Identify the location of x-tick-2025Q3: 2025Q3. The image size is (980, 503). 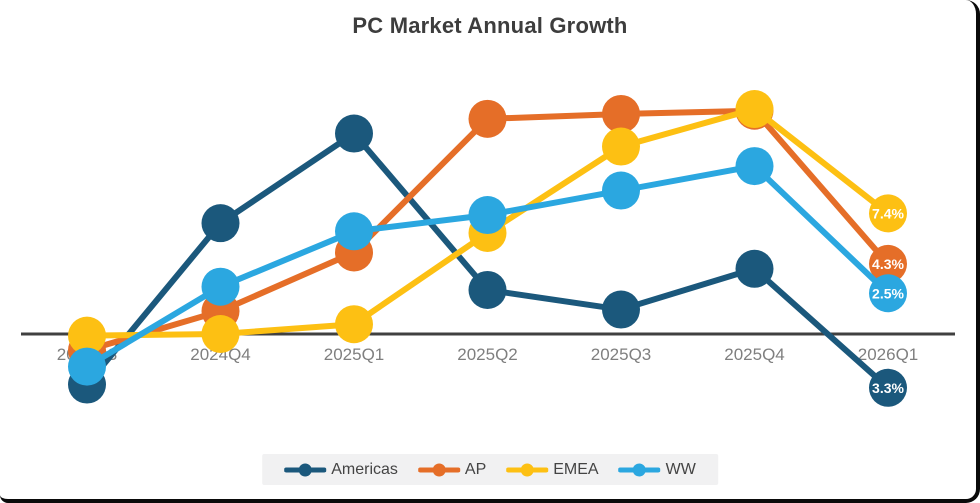
(621, 354).